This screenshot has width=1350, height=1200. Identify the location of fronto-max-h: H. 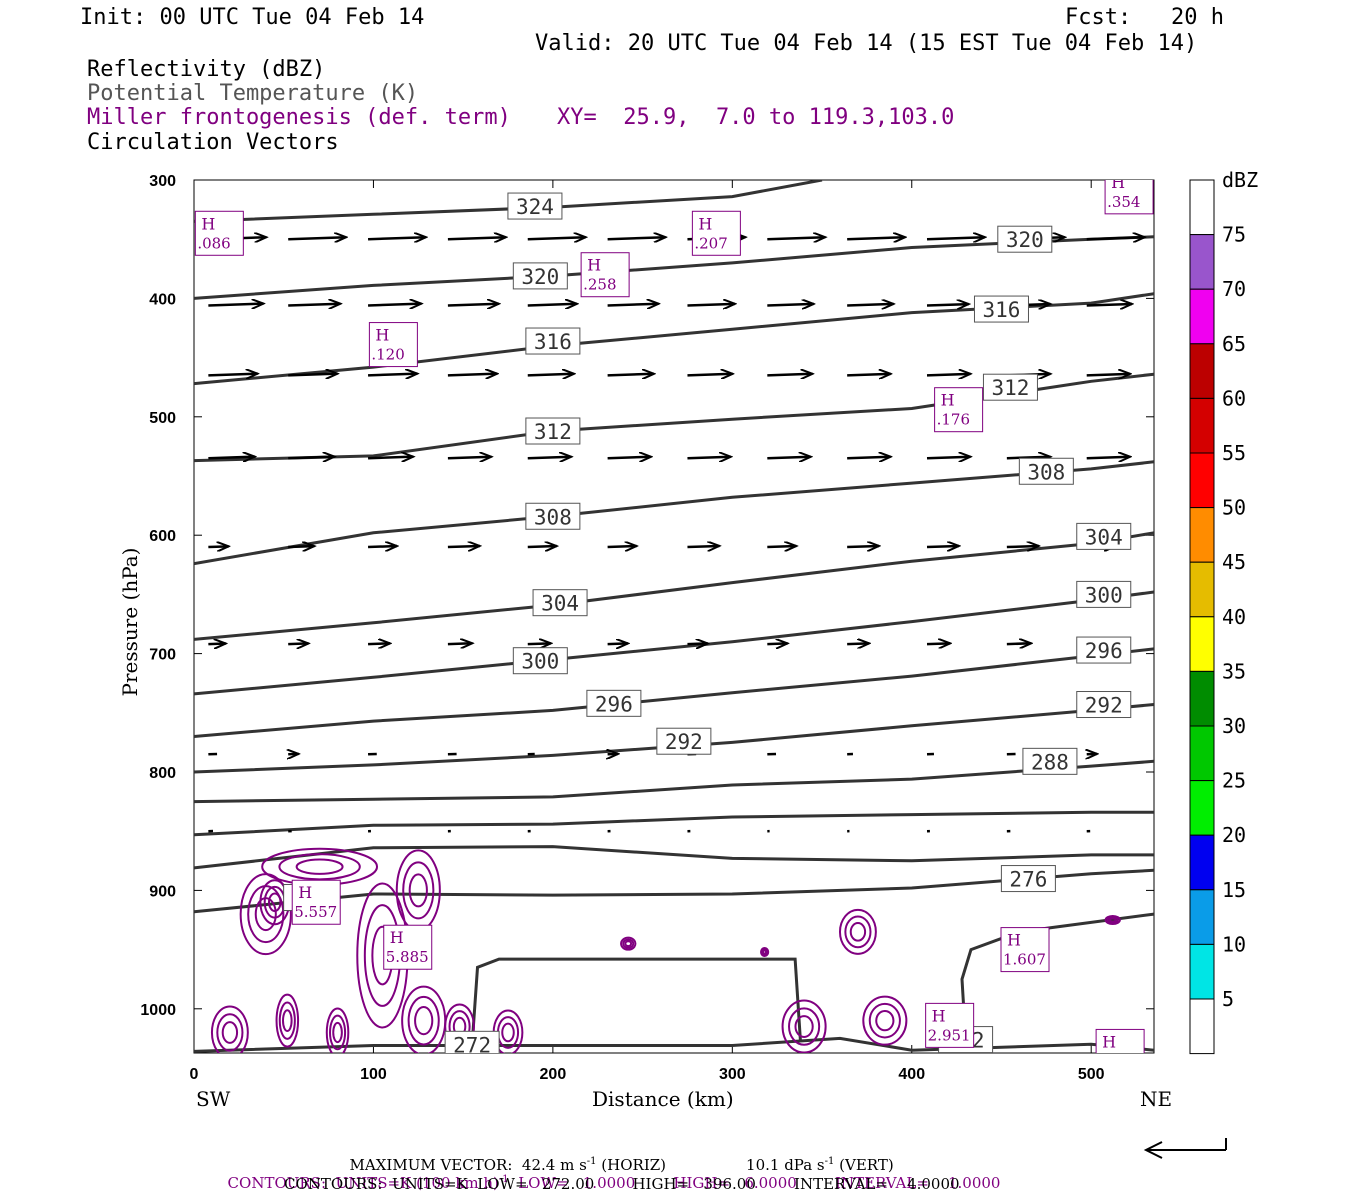
(594, 265).